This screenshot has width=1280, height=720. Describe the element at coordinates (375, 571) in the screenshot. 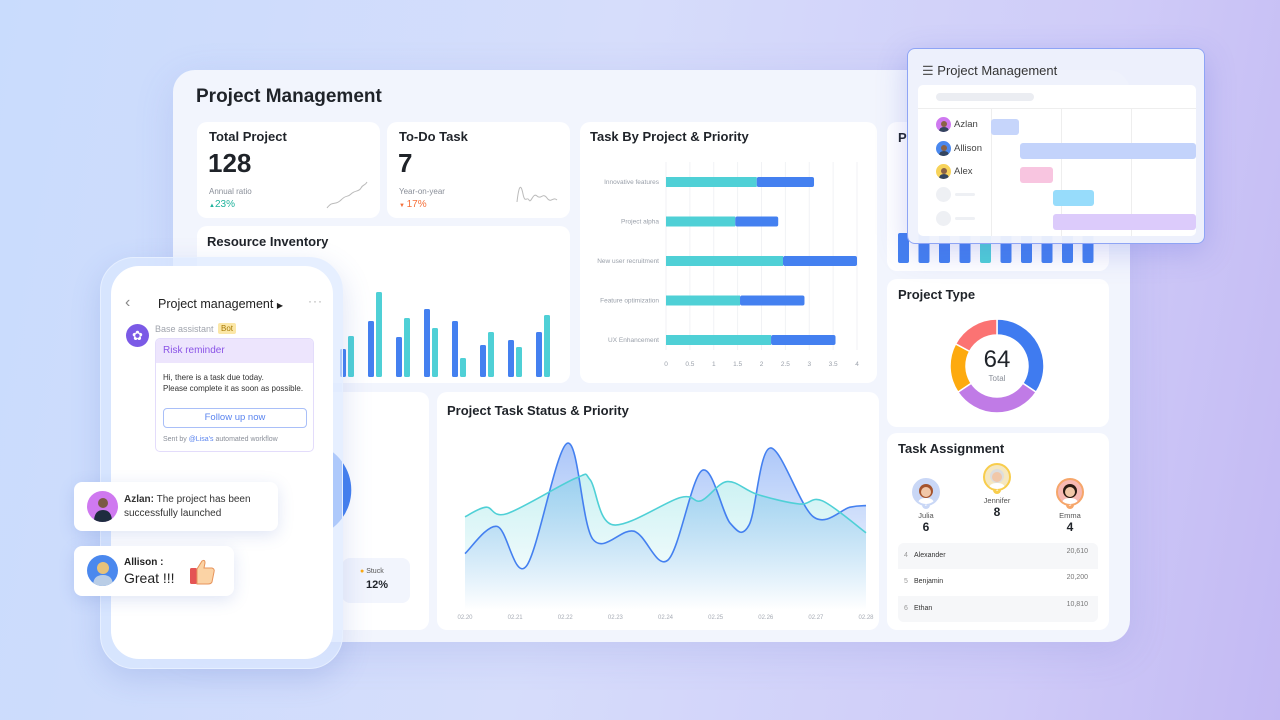

I see `legend-label: Stuck` at that location.